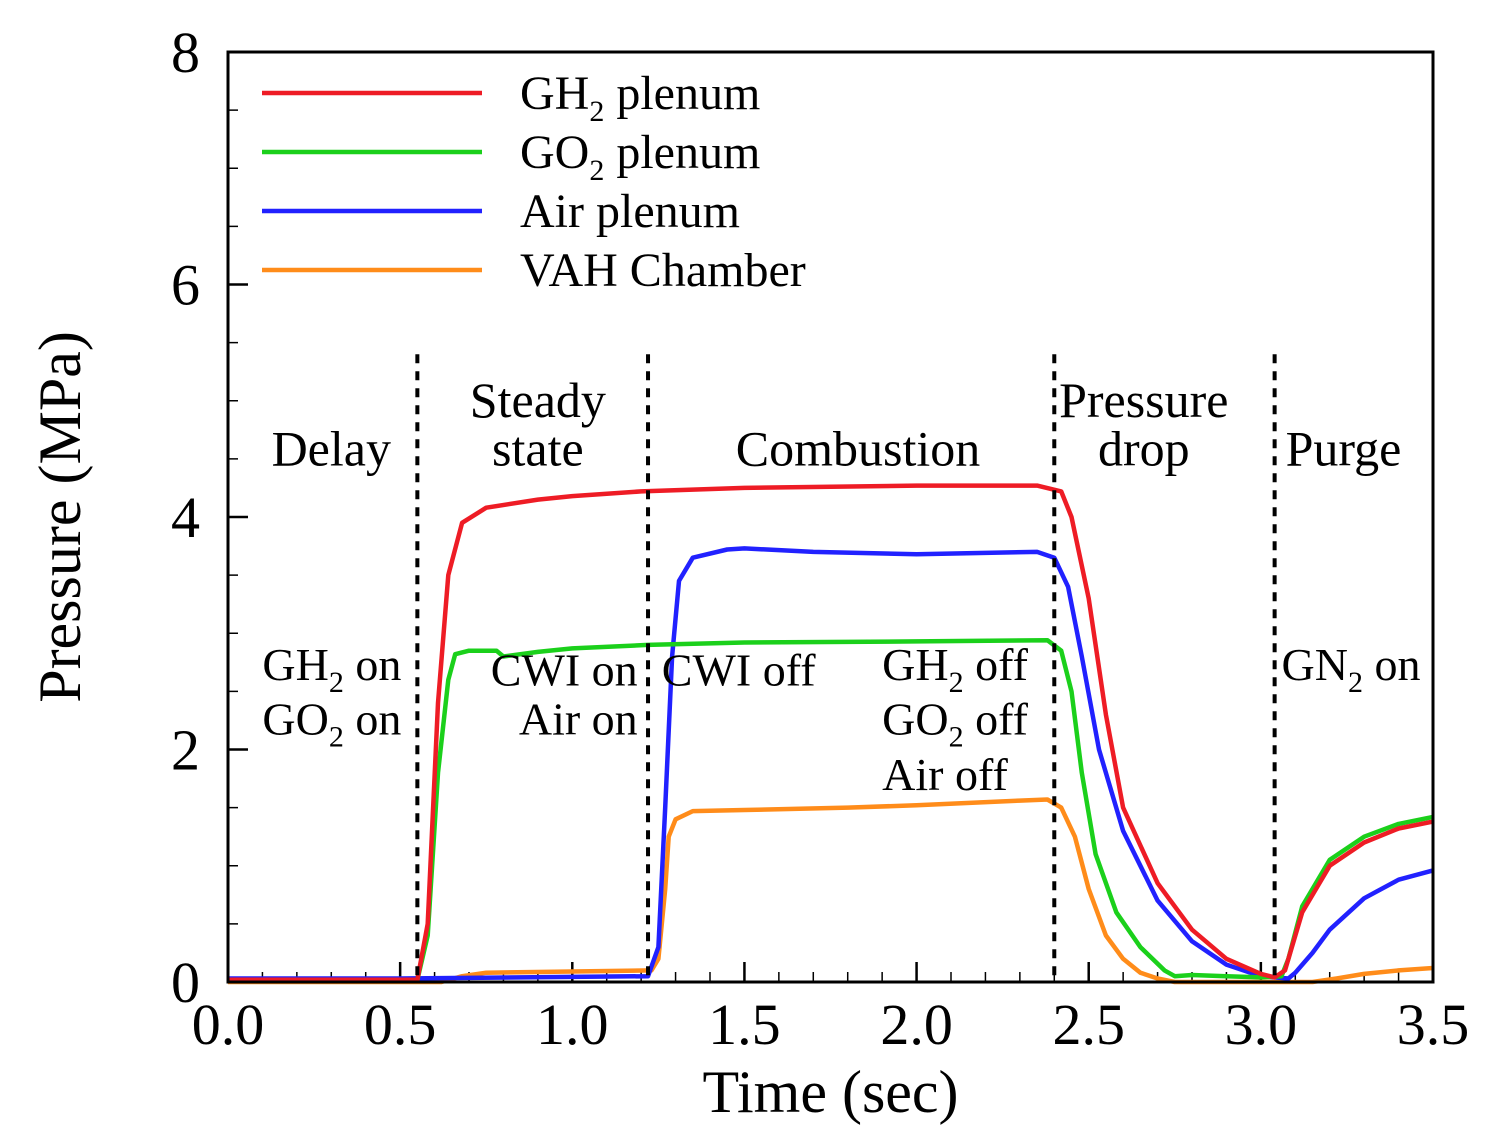 The image size is (1497, 1148). Describe the element at coordinates (400, 1024) in the screenshot. I see `x-tick-label: 0.5` at that location.